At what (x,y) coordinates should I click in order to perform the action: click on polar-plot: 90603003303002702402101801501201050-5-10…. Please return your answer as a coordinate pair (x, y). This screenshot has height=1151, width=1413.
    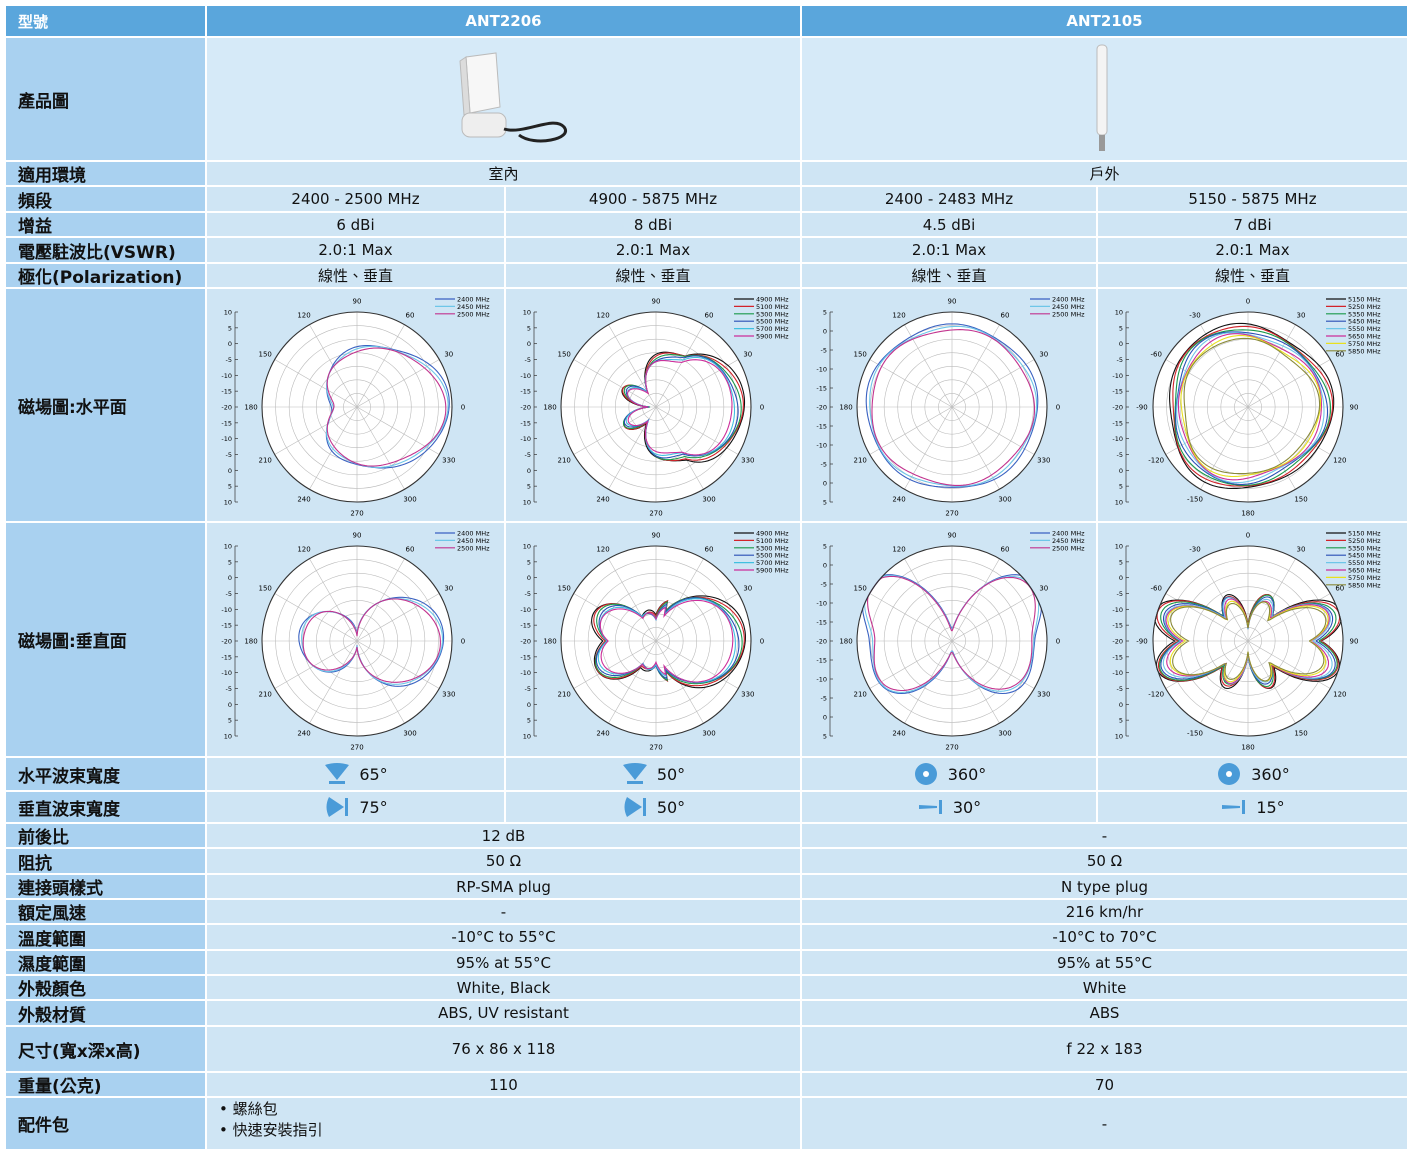
    Looking at the image, I should click on (355, 641).